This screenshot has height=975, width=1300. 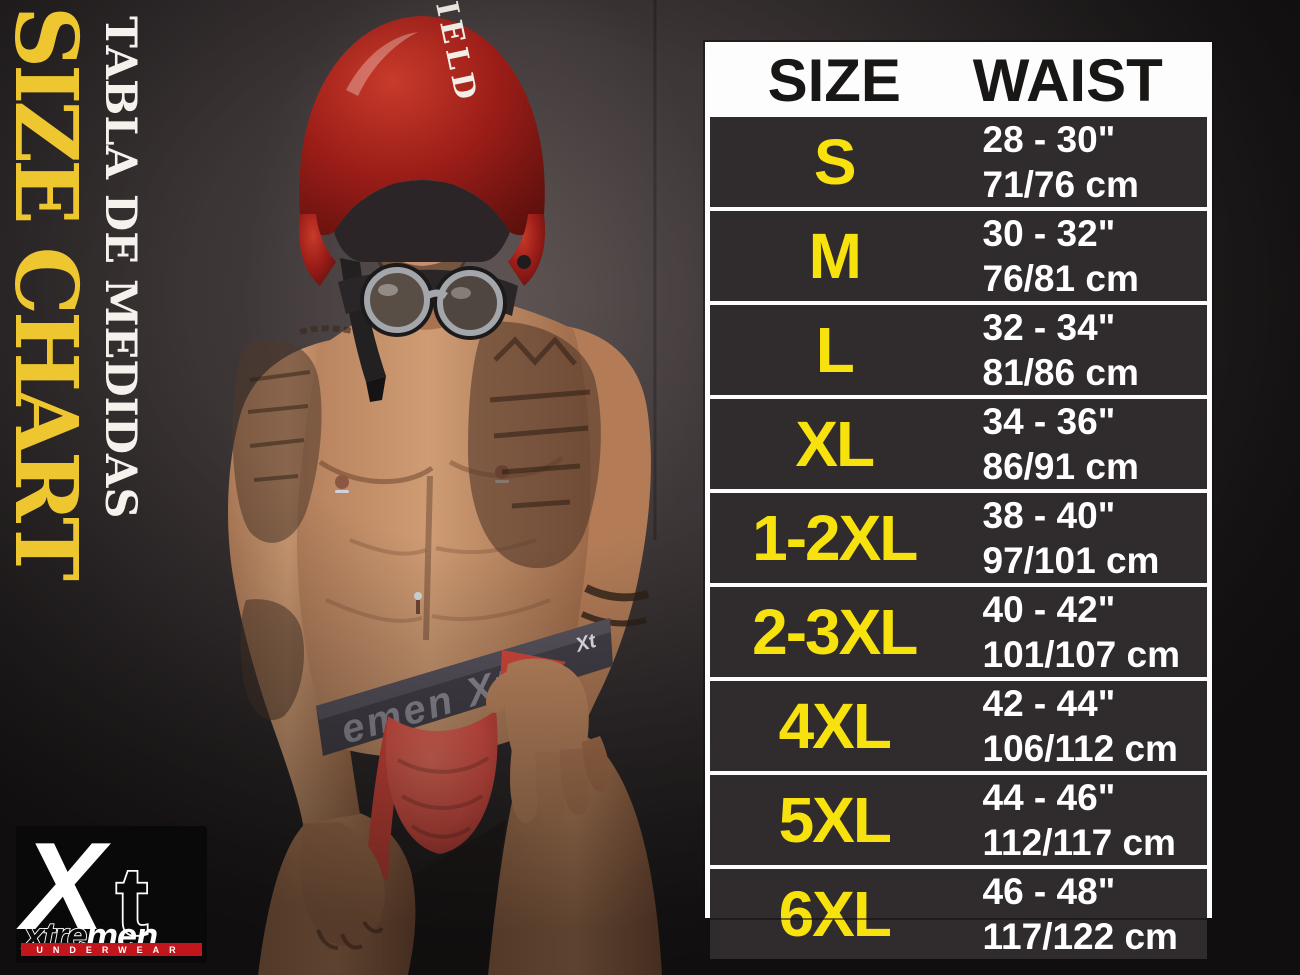 What do you see at coordinates (1060, 184) in the screenshot?
I see `waist-cm: 71/76 cm` at bounding box center [1060, 184].